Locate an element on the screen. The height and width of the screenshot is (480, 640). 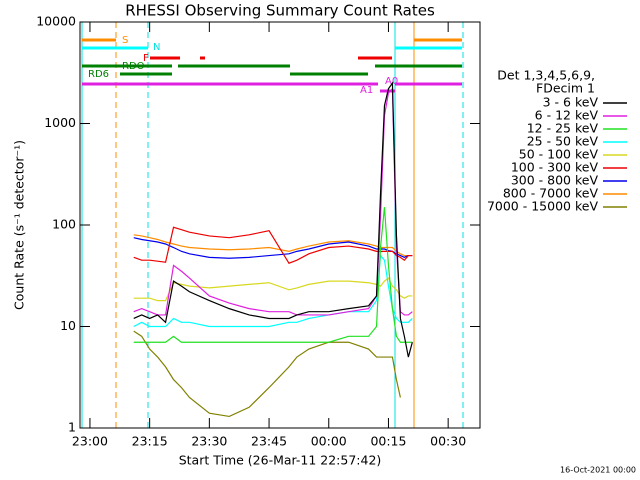
y-tick-label: 10000 is located at coordinates (56, 21).